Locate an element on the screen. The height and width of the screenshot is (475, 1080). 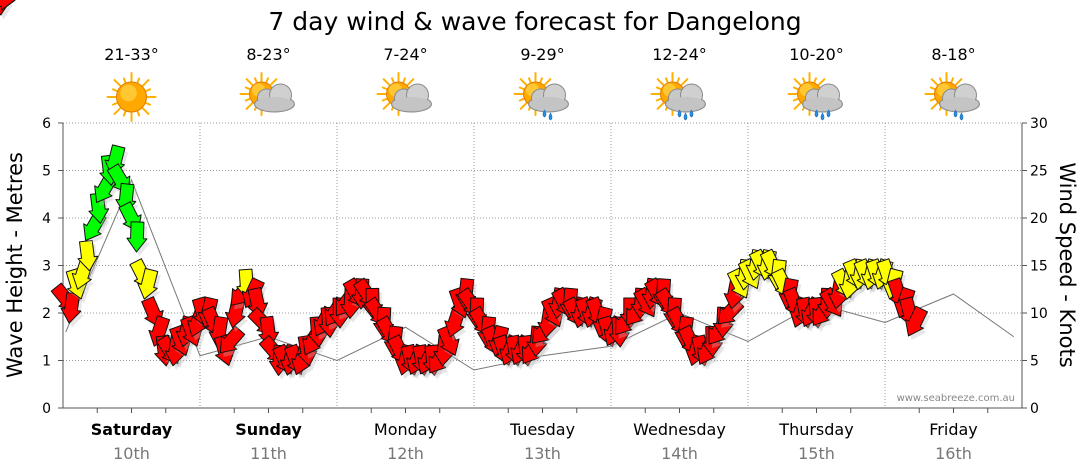
day-date: 11th is located at coordinates (268, 453).